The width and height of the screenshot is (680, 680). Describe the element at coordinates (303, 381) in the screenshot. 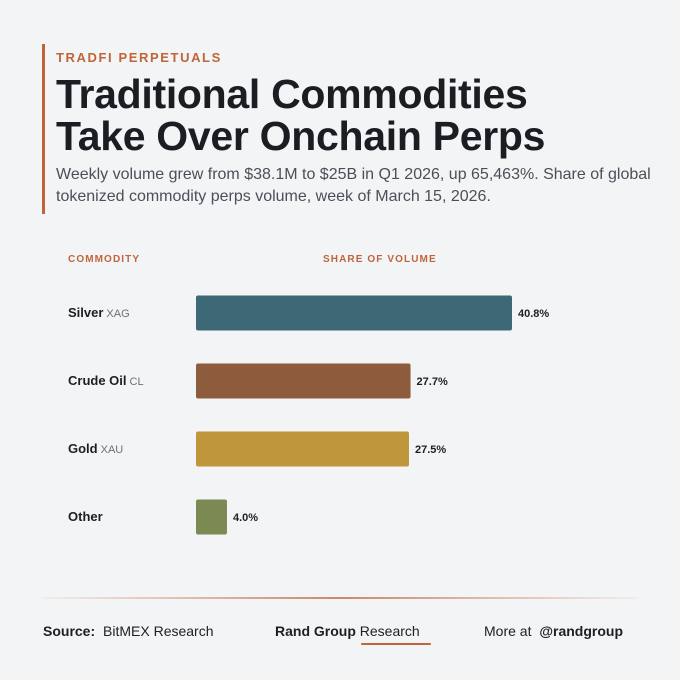

I see `bar-crude-oil` at that location.